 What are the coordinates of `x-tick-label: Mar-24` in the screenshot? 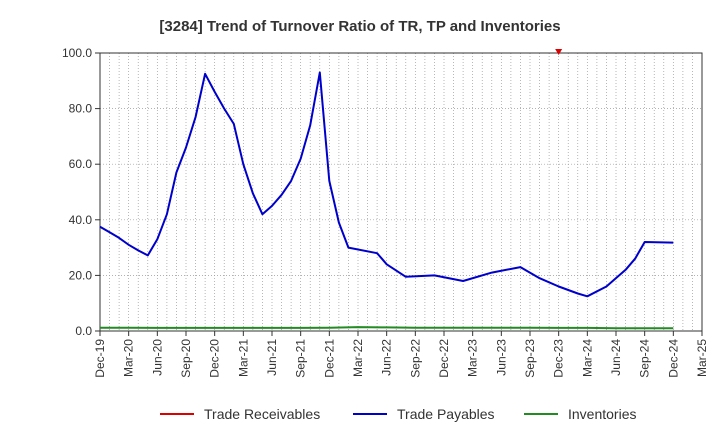 It's located at (587, 358).